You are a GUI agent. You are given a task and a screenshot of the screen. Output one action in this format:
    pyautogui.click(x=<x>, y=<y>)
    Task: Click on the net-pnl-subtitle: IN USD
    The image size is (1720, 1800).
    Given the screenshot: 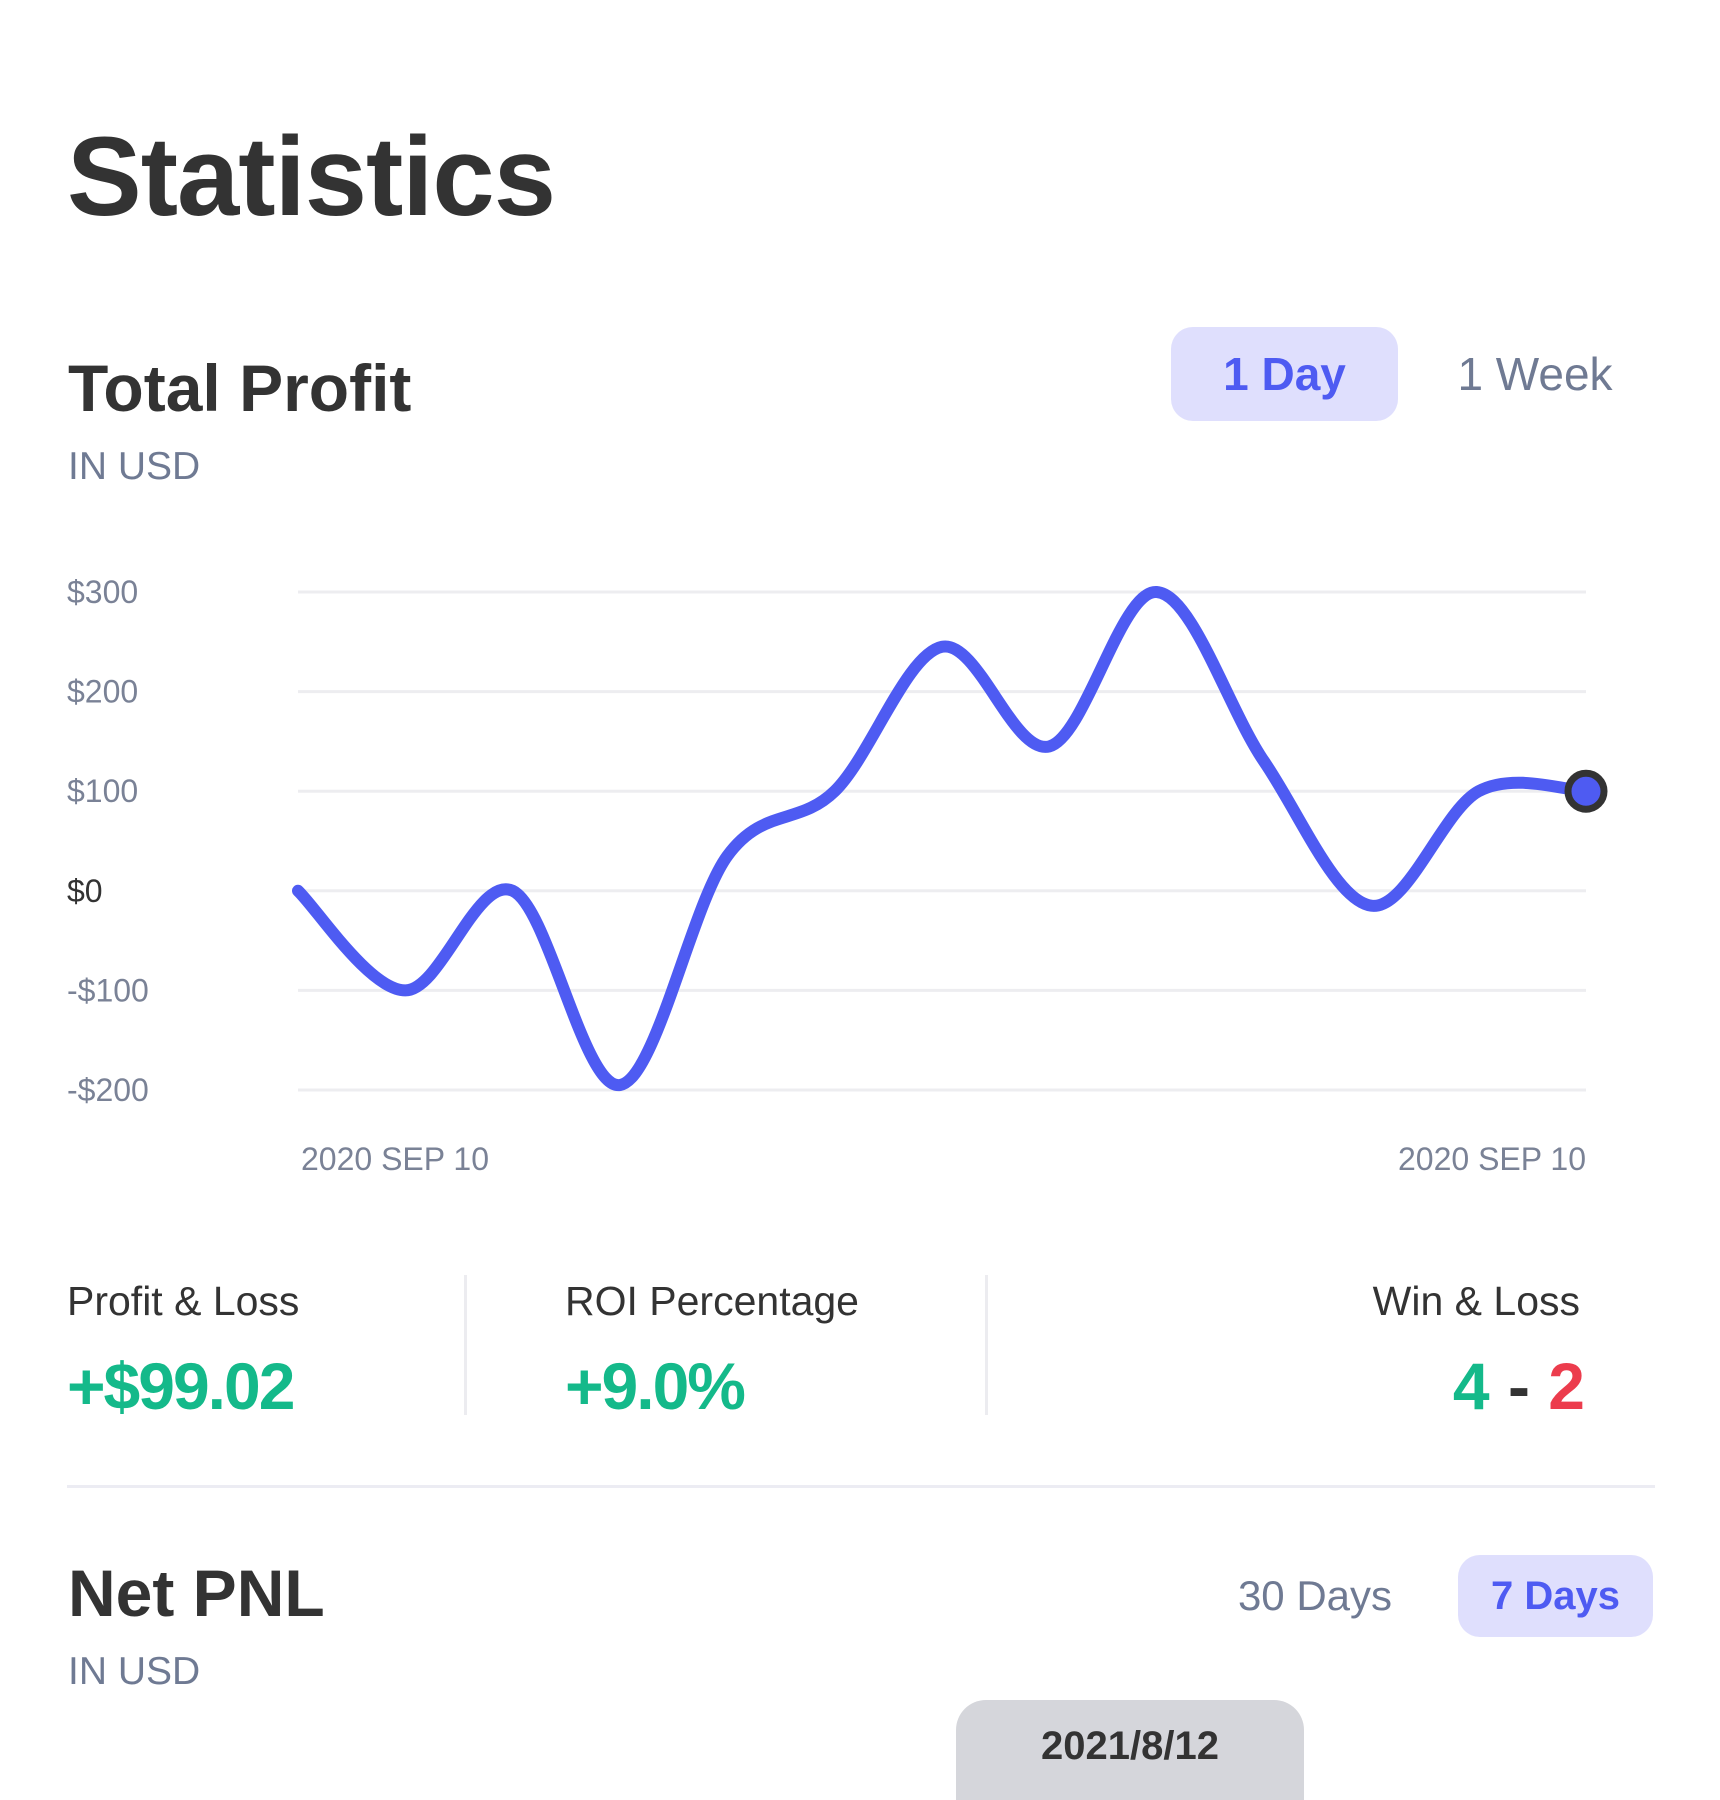 What is the action you would take?
    pyautogui.click(x=134, y=1671)
    